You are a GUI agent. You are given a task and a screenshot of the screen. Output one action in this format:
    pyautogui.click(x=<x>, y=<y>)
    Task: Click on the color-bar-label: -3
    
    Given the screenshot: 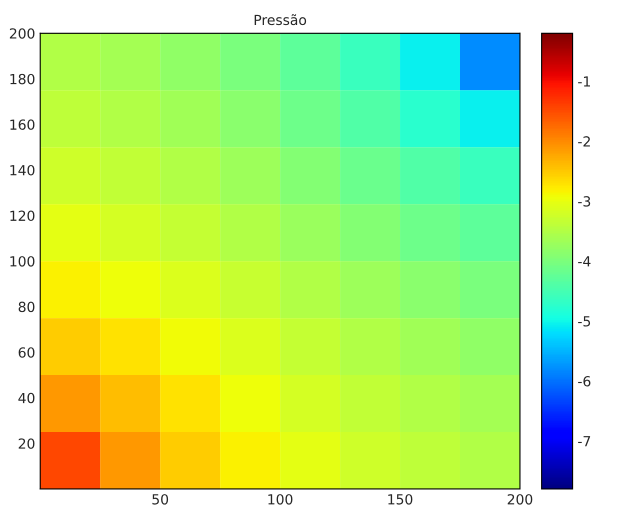 What is the action you would take?
    pyautogui.click(x=584, y=201)
    